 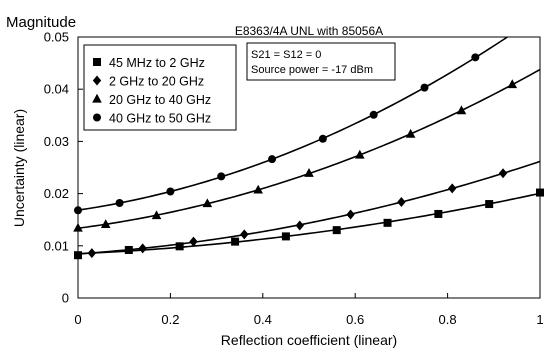 What do you see at coordinates (309, 31) in the screenshot?
I see `chart-title: E8363/4A UNL with 85056A` at bounding box center [309, 31].